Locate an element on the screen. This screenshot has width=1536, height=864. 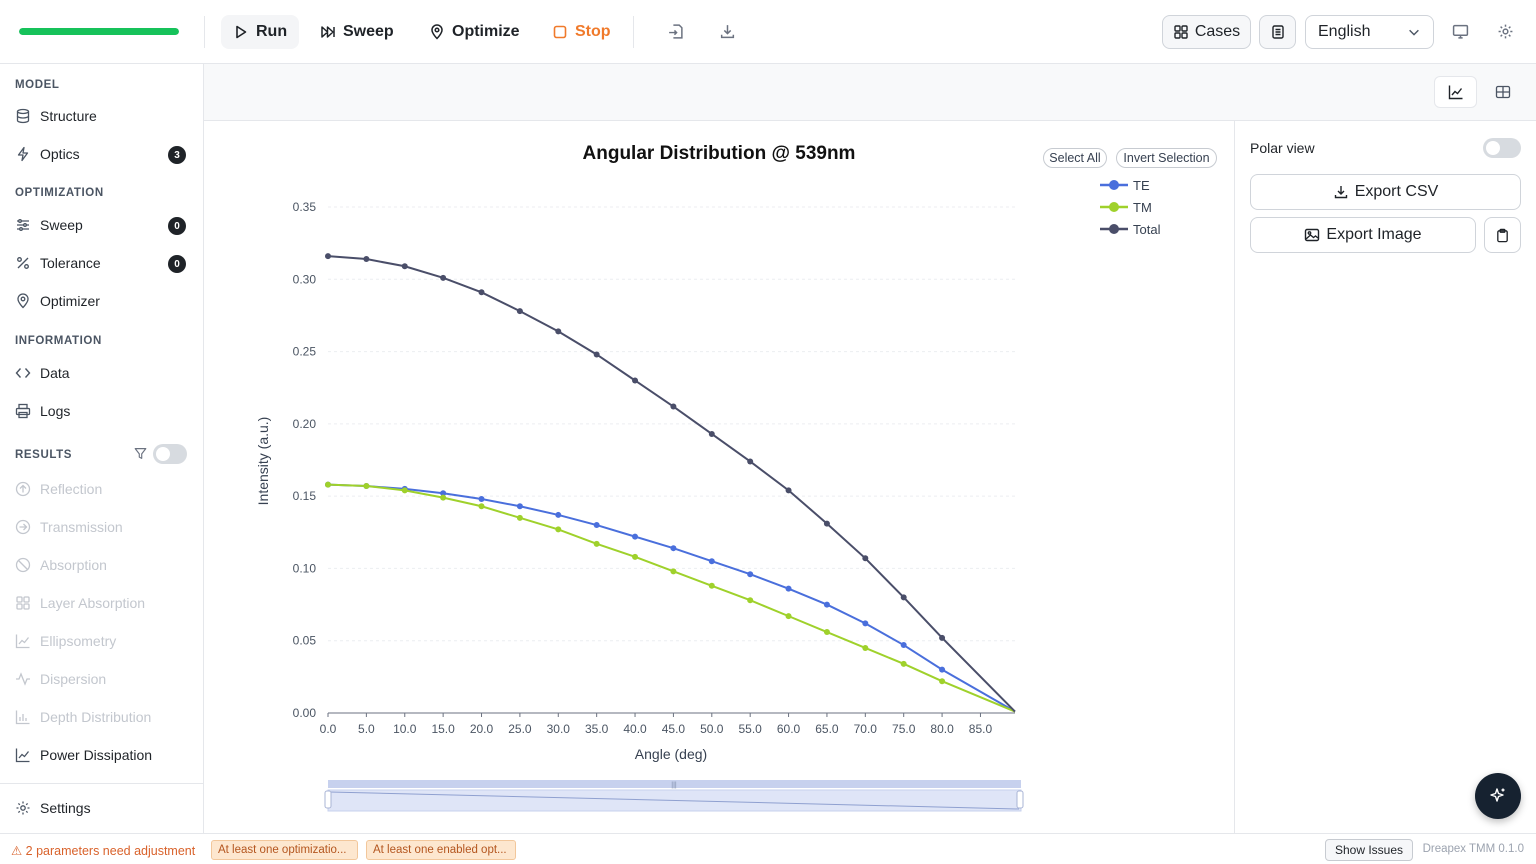
polar-view-toggle is located at coordinates (1502, 148).